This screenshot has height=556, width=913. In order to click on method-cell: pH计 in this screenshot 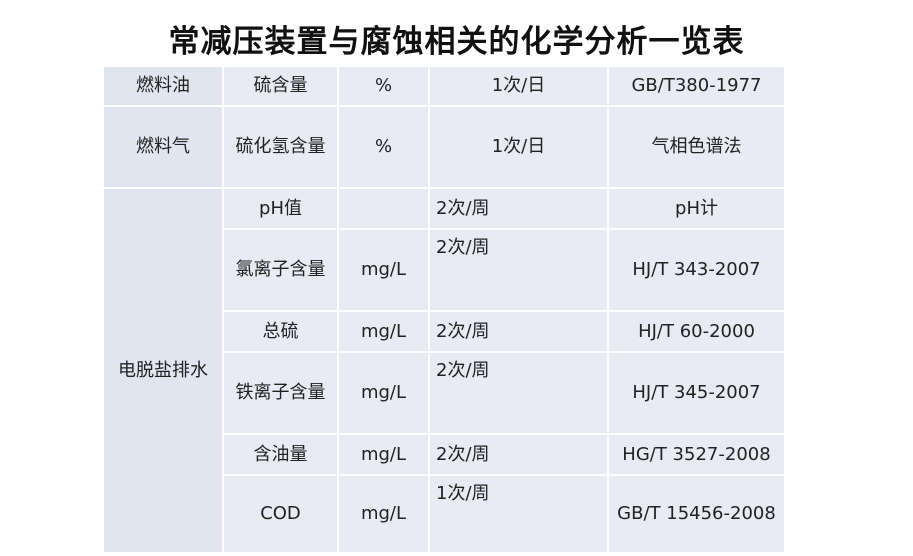, I will do `click(696, 208)`.